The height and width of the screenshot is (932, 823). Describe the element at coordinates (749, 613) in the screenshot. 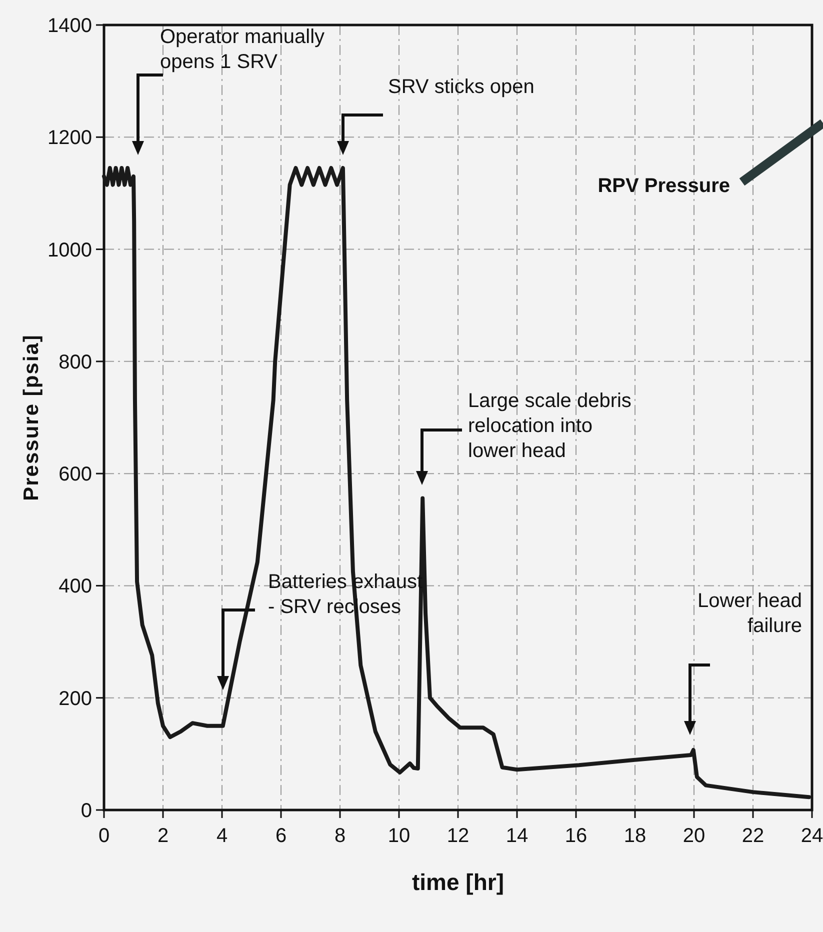

I see `annotation: Lower head failure` at that location.